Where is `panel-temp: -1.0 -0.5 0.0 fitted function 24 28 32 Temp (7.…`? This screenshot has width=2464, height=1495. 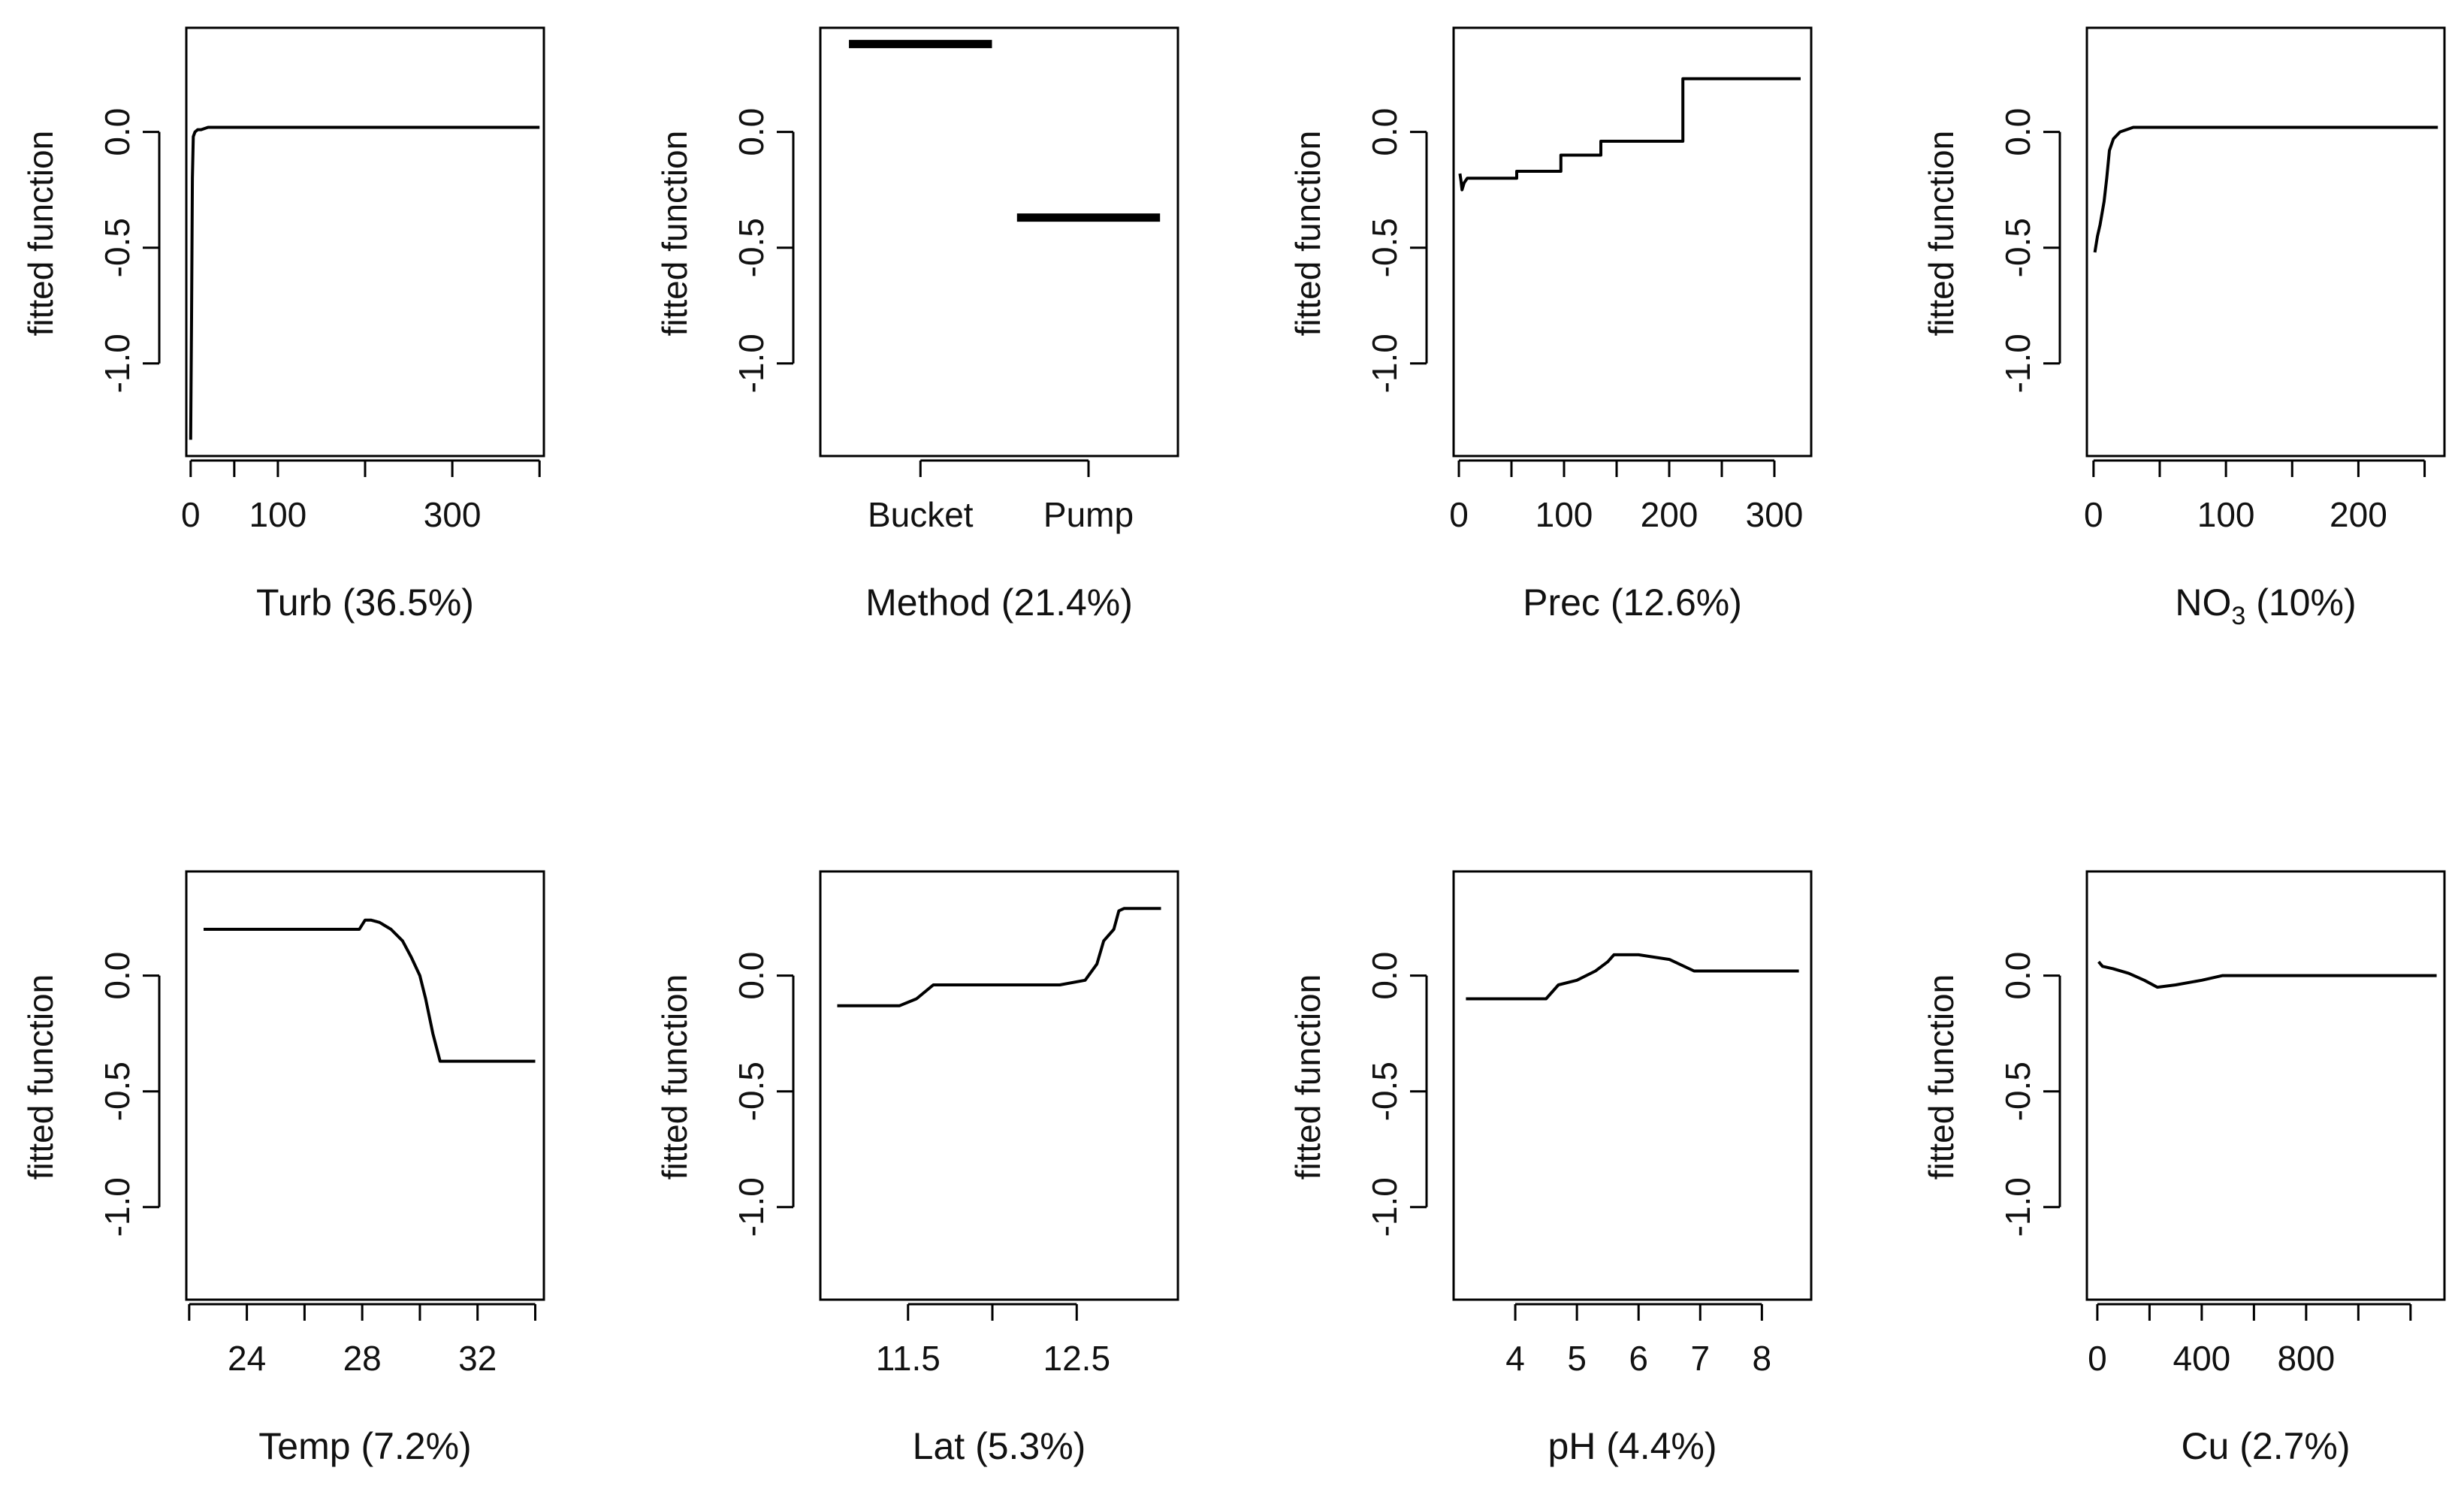
panel-temp: -1.0 -0.5 0.0 fitted function 24 28 32 Temp (7.… is located at coordinates (283, 1168).